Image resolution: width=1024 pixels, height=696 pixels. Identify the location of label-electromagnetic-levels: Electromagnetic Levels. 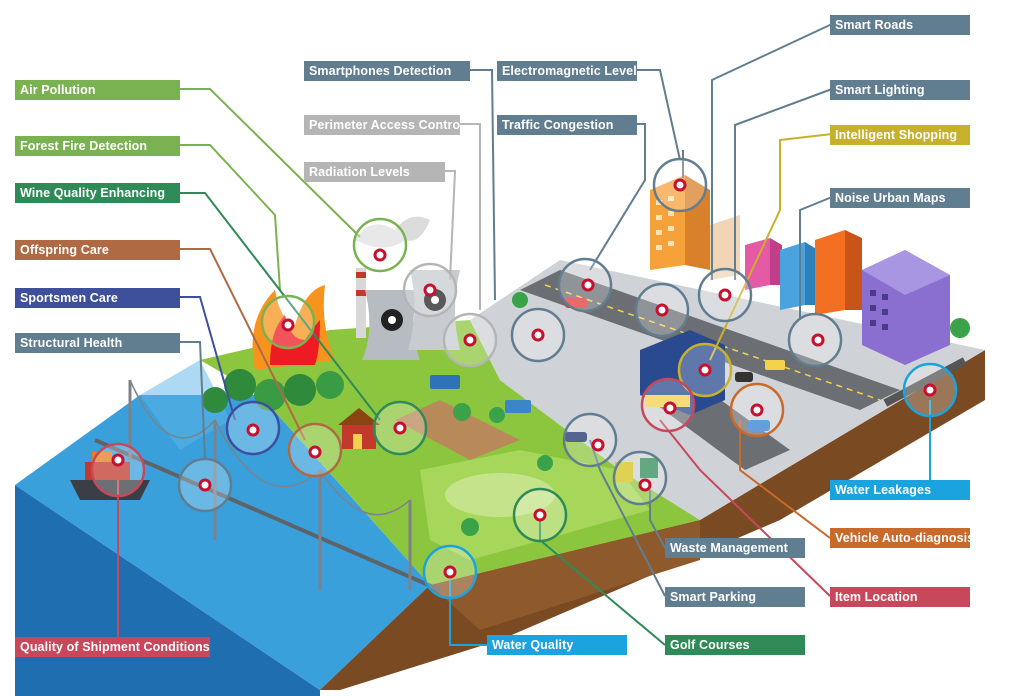
(567, 71).